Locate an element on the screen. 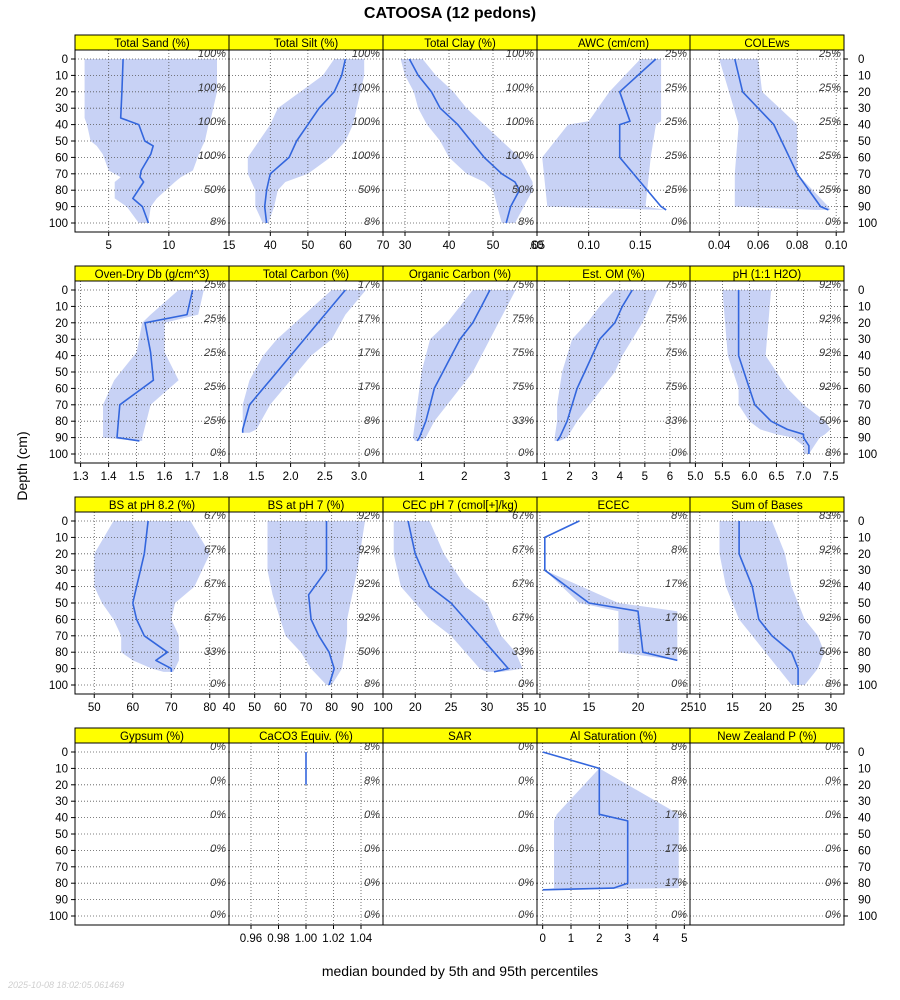 The image size is (900, 1000). panel-7: Organic Carbon (%)75%75%75%75%33%0%1 2 3 is located at coordinates (460, 374).